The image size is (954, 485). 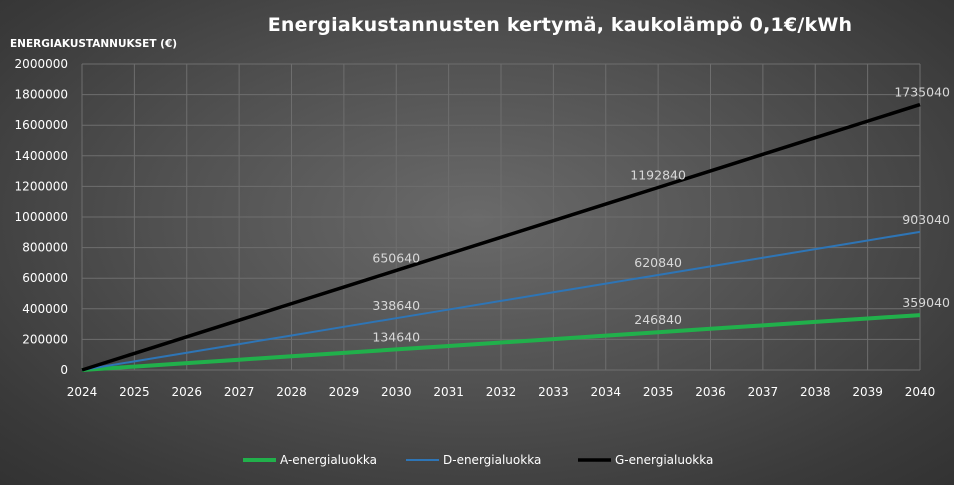 I want to click on legend-label: D-energialuokka, so click(x=492, y=460).